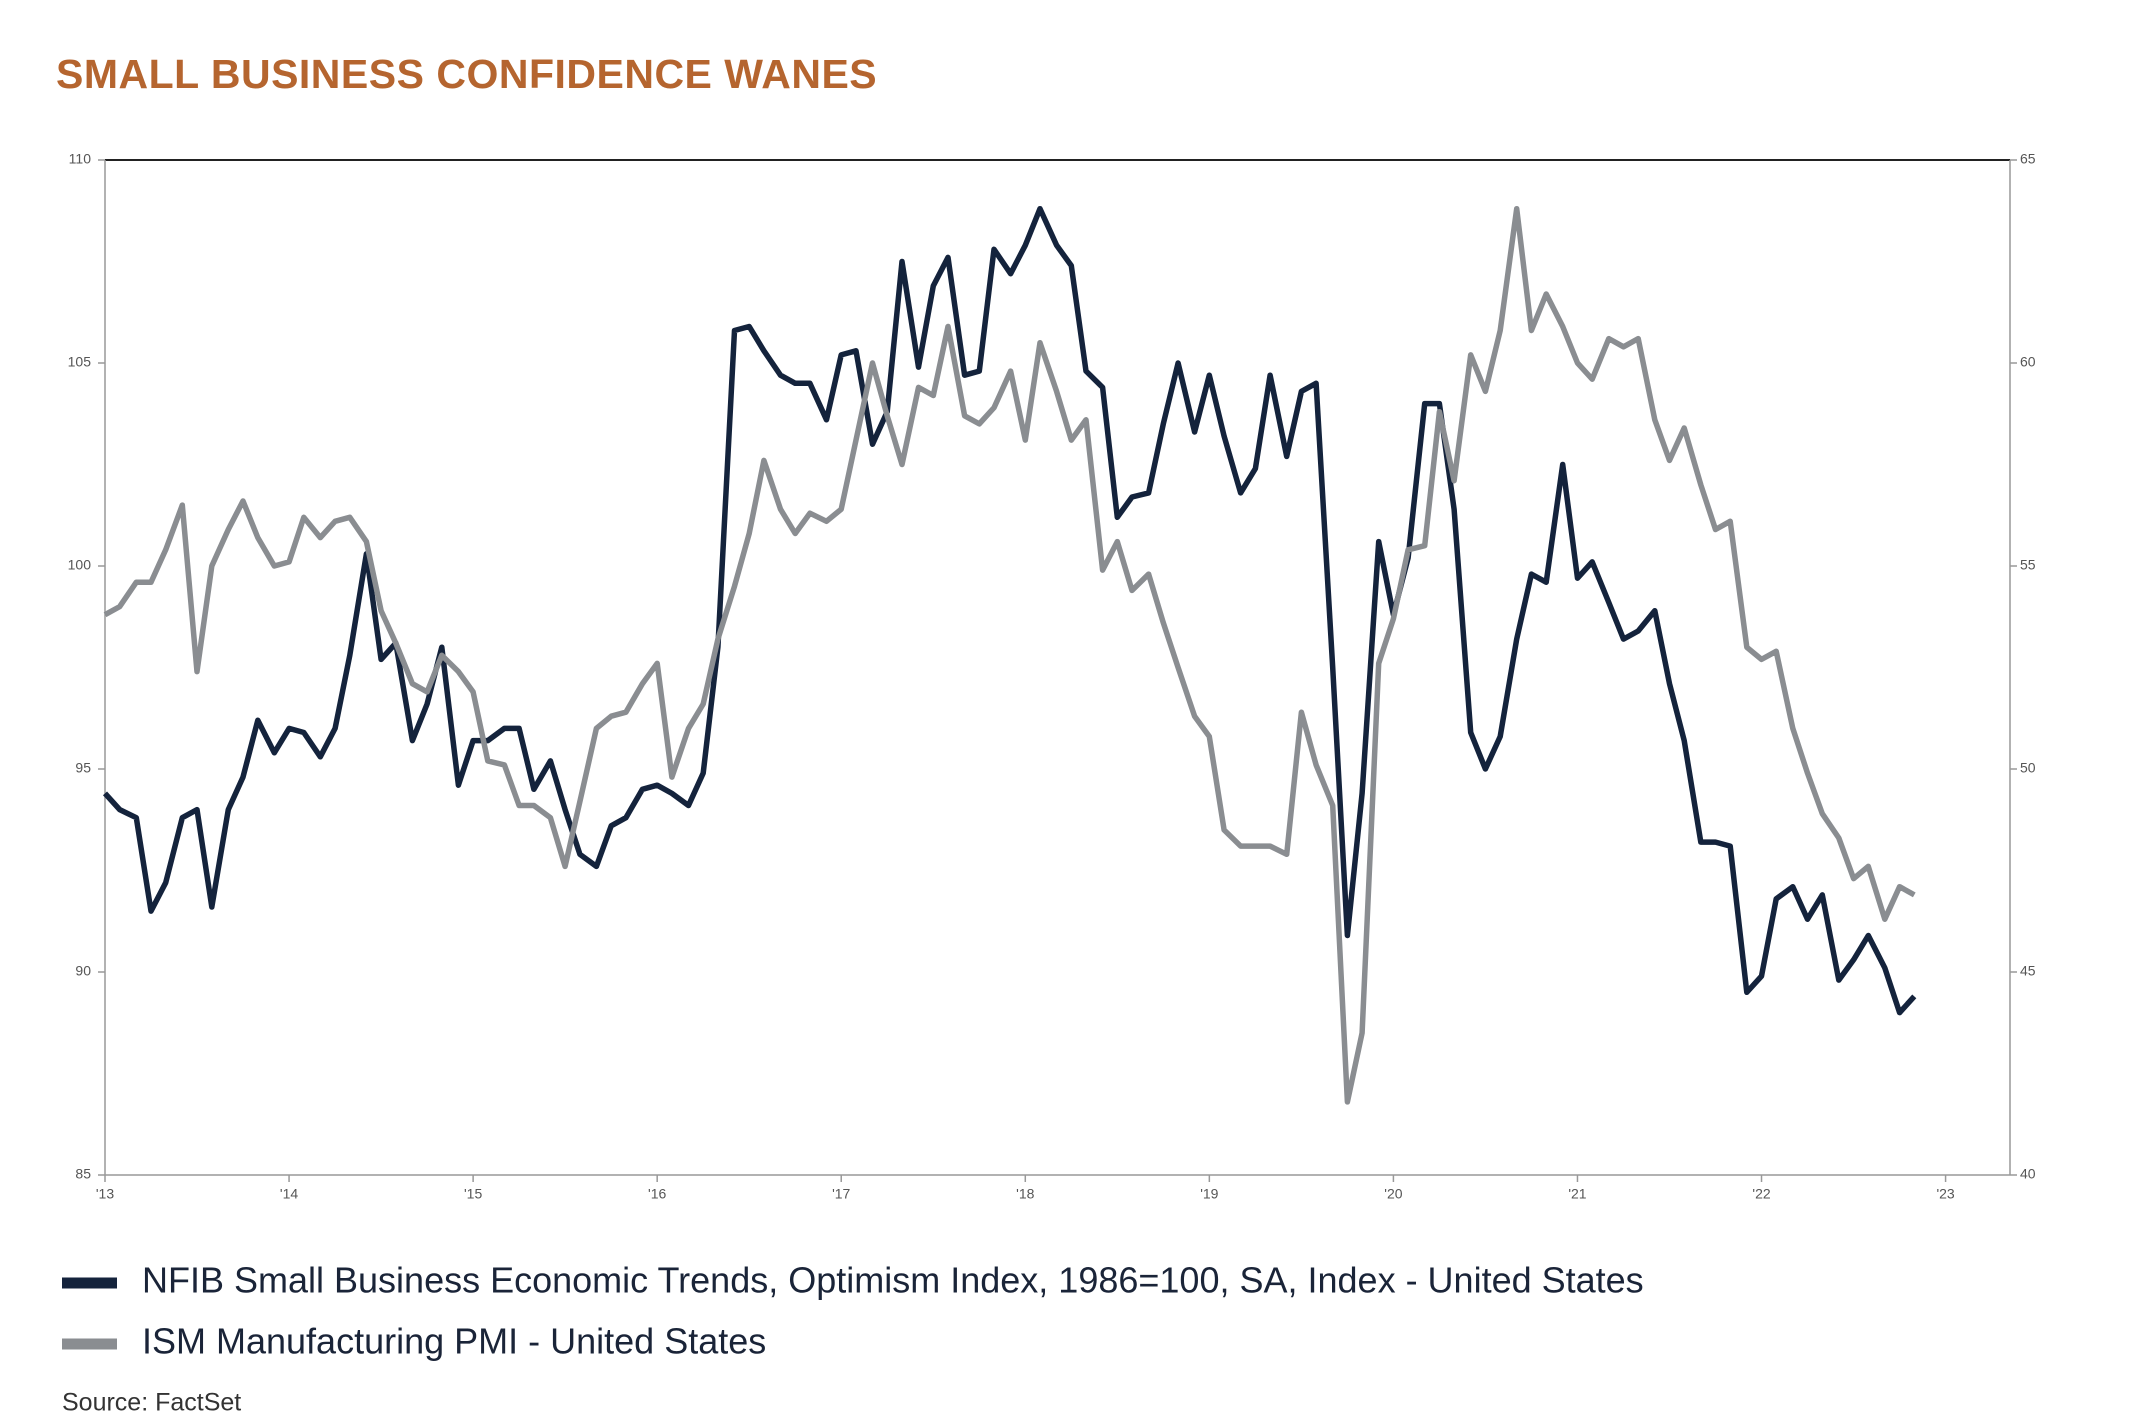 The height and width of the screenshot is (1417, 2132). I want to click on y-tick-label: 90, so click(83, 971).